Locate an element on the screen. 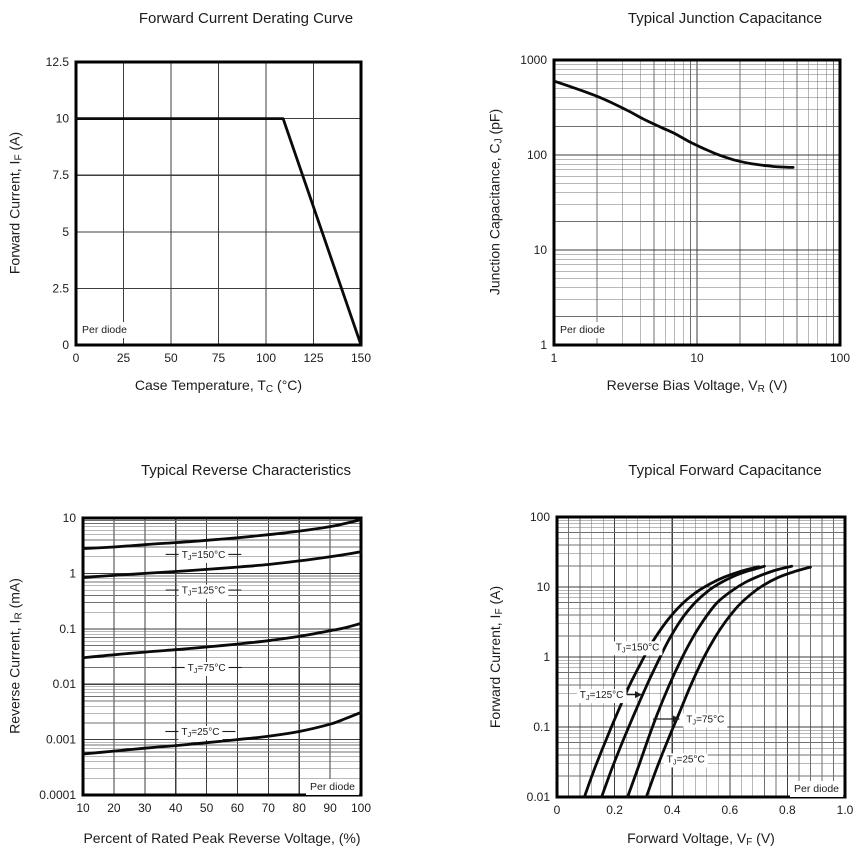 The width and height of the screenshot is (860, 863). y-axis-label-subscript: F is located at coordinates (19, 157).